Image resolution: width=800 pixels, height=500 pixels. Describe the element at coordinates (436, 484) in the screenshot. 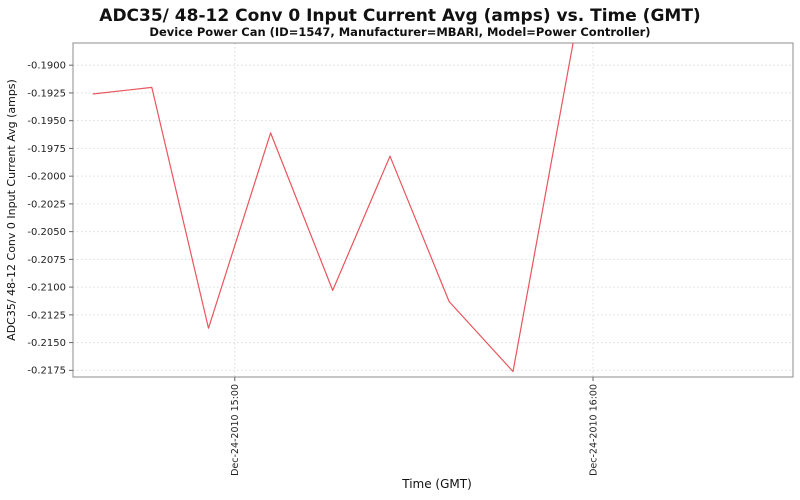

I see `x-axis-title: Time (GMT)` at that location.